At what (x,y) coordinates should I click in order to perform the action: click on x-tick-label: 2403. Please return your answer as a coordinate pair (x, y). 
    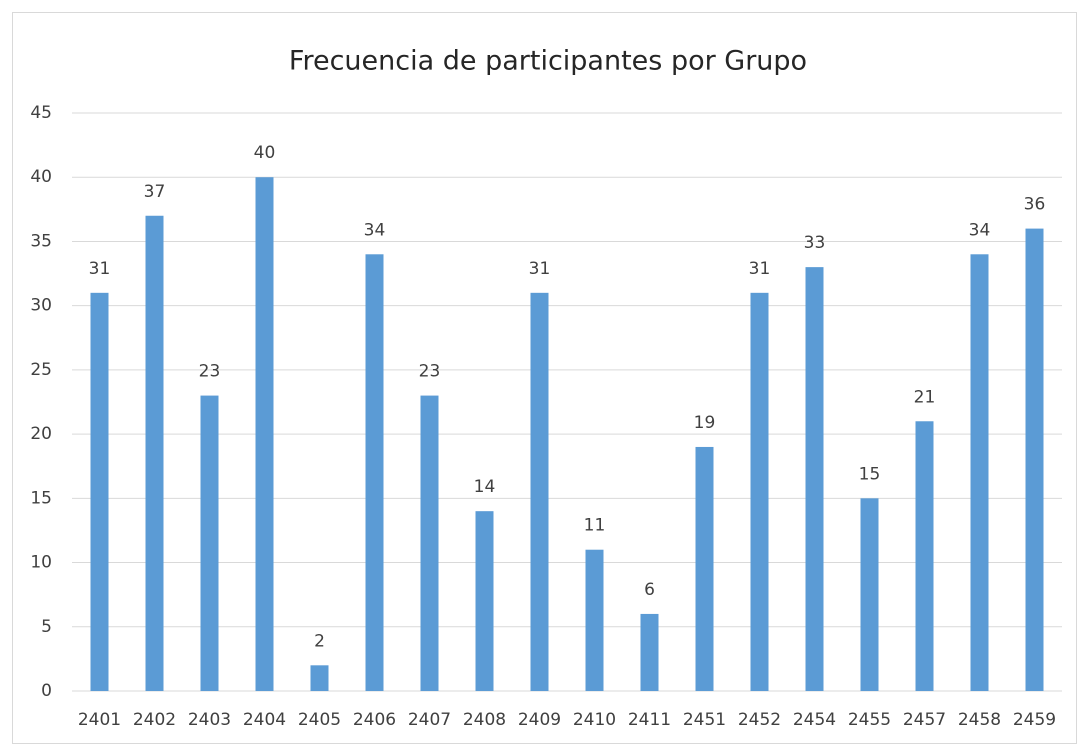
    Looking at the image, I should click on (209, 720).